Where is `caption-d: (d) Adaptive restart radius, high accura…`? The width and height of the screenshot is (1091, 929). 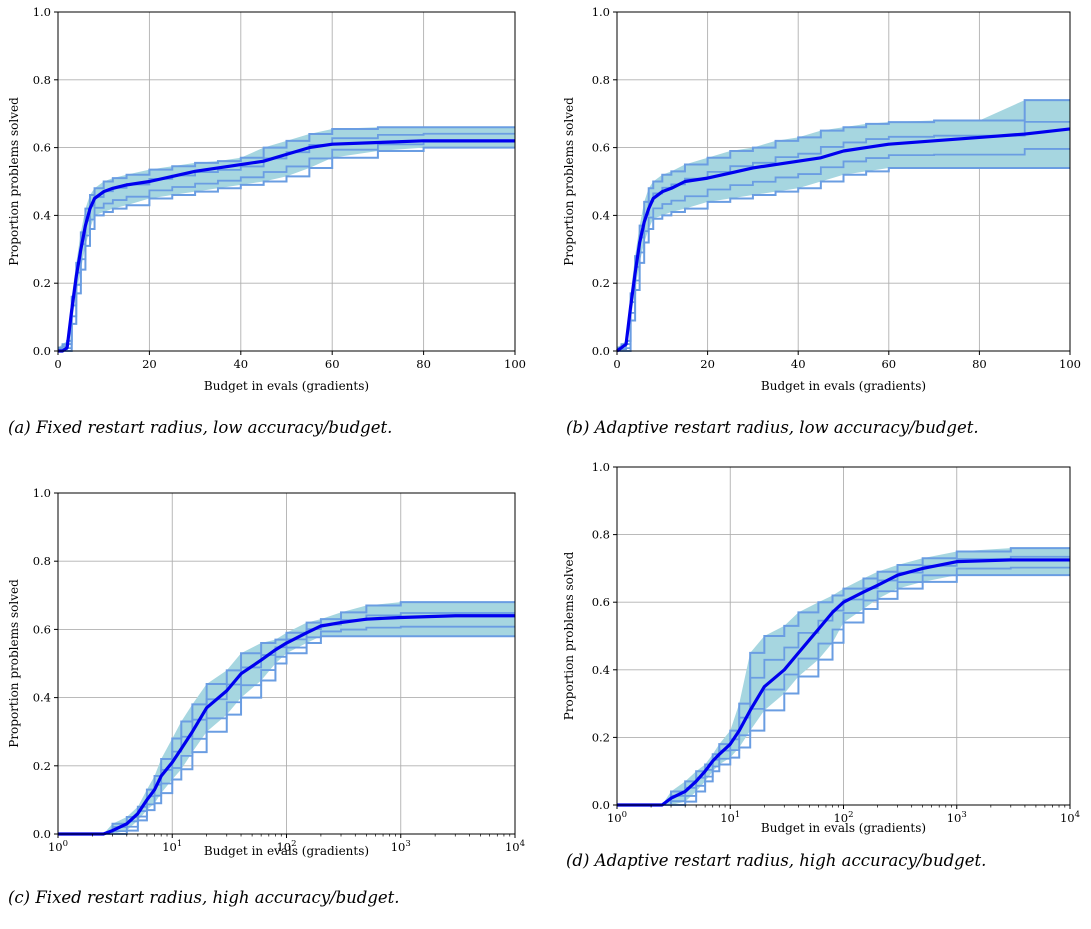
caption-d: (d) Adaptive restart radius, high accura… is located at coordinates (776, 860).